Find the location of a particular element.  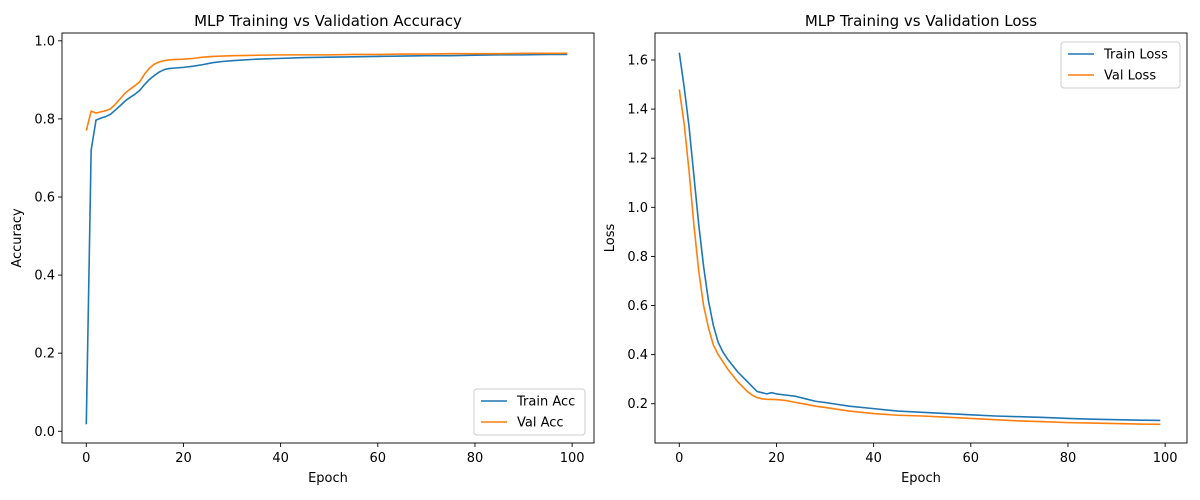

legend-entry: Val Loss is located at coordinates (1130, 76).